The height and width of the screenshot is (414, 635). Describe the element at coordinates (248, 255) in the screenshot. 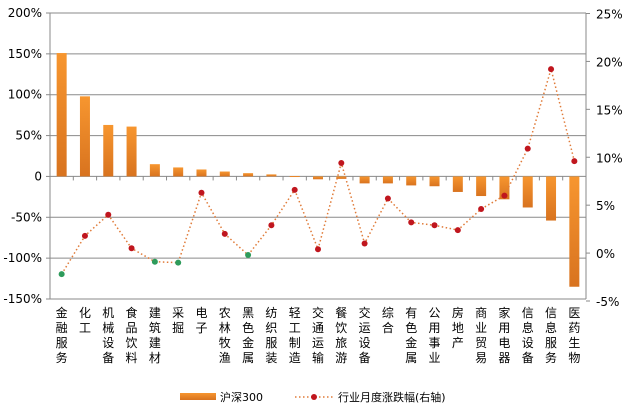

I see `line-point-黑色金属` at that location.